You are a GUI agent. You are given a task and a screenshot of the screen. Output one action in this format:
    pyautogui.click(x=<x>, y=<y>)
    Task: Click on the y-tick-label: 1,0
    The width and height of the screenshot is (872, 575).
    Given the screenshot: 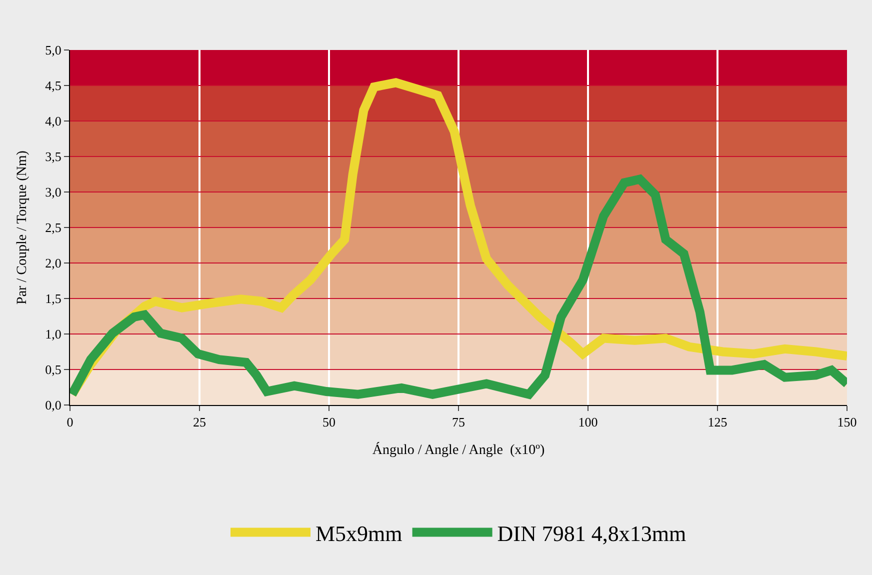 What is the action you would take?
    pyautogui.click(x=53, y=334)
    